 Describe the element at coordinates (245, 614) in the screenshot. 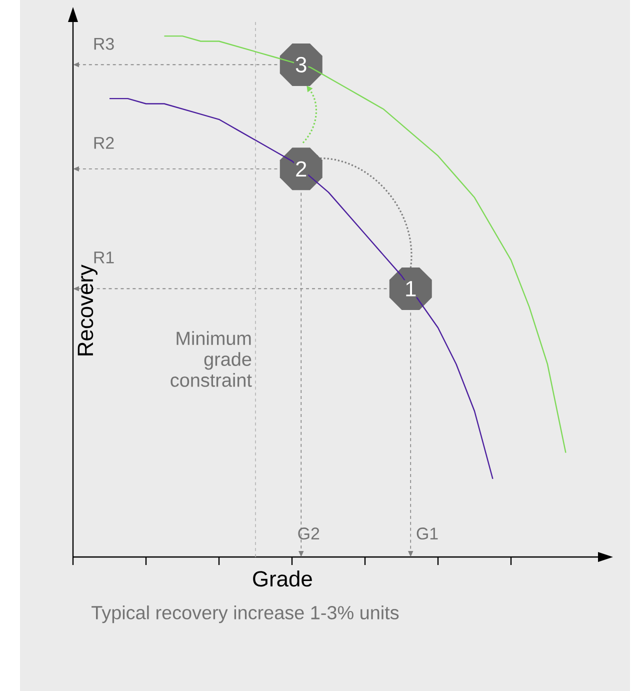

I see `text: Typical recovery increase 1-3% units` at that location.